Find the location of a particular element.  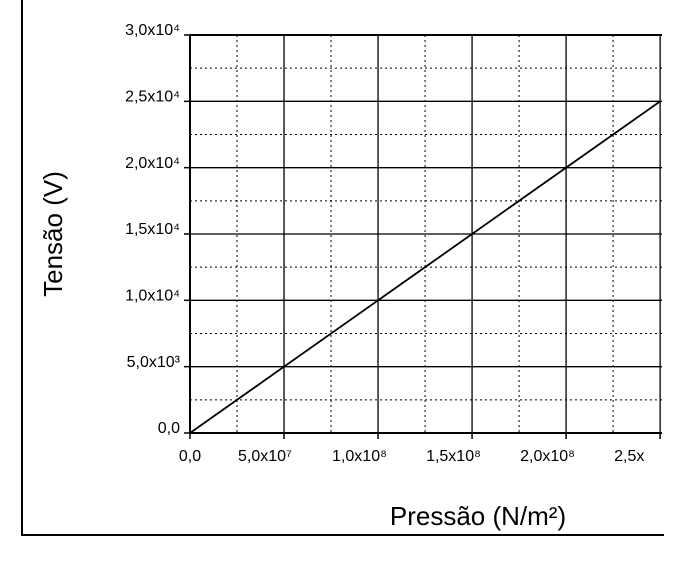

y-tick-label: 0,0 is located at coordinates (169, 428).